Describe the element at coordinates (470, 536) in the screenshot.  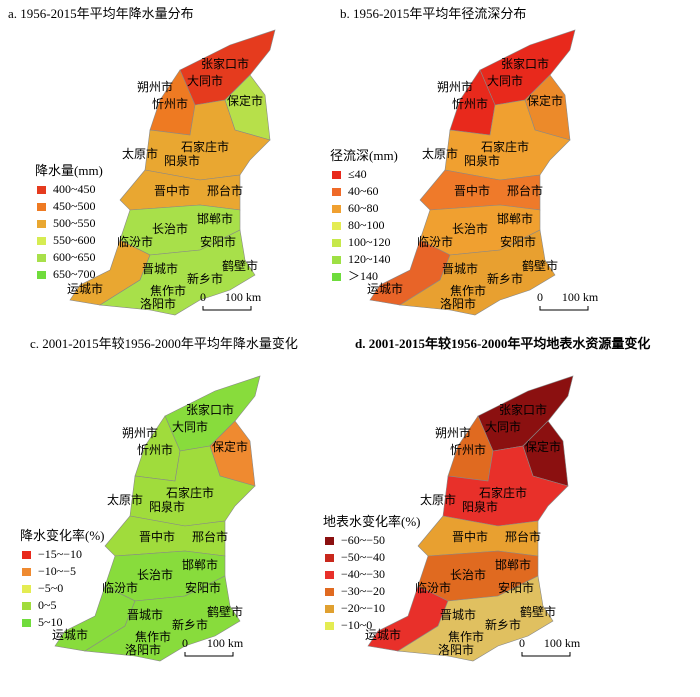
I see `city-label: 晋中市` at that location.